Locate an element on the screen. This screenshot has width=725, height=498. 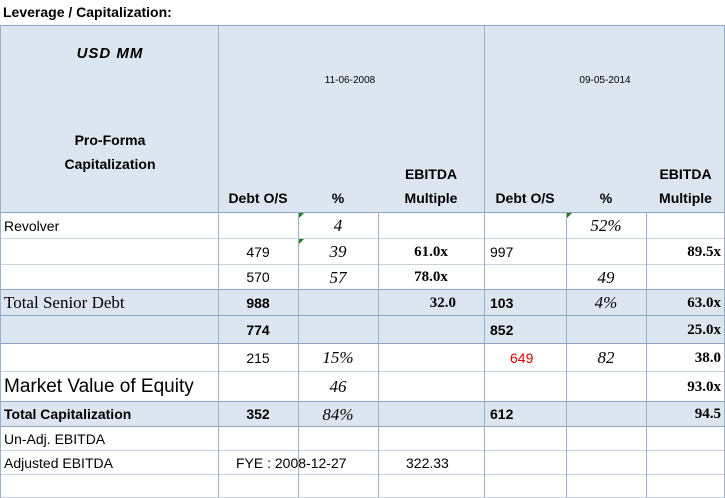
r2-debt-1: 479 is located at coordinates (258, 252).